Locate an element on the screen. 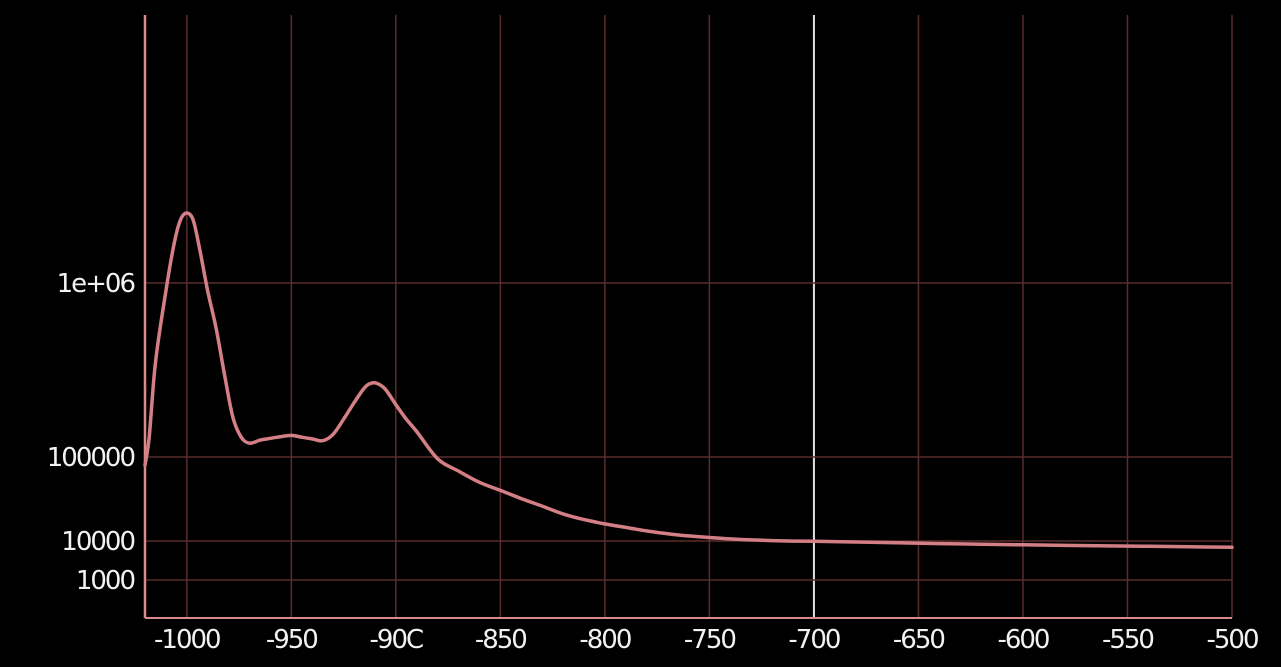  y-tick-label: 100000 is located at coordinates (91, 458).